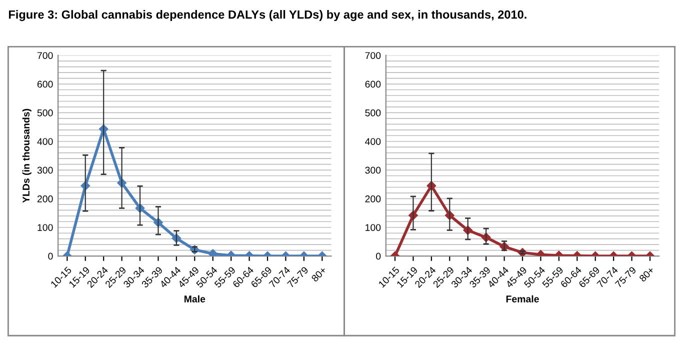  What do you see at coordinates (267, 16) in the screenshot?
I see `chart-title: Figure 3: Global cannabis dependence DALYs (all YLDs) by age and sex, in thousands, 2010.` at bounding box center [267, 16].